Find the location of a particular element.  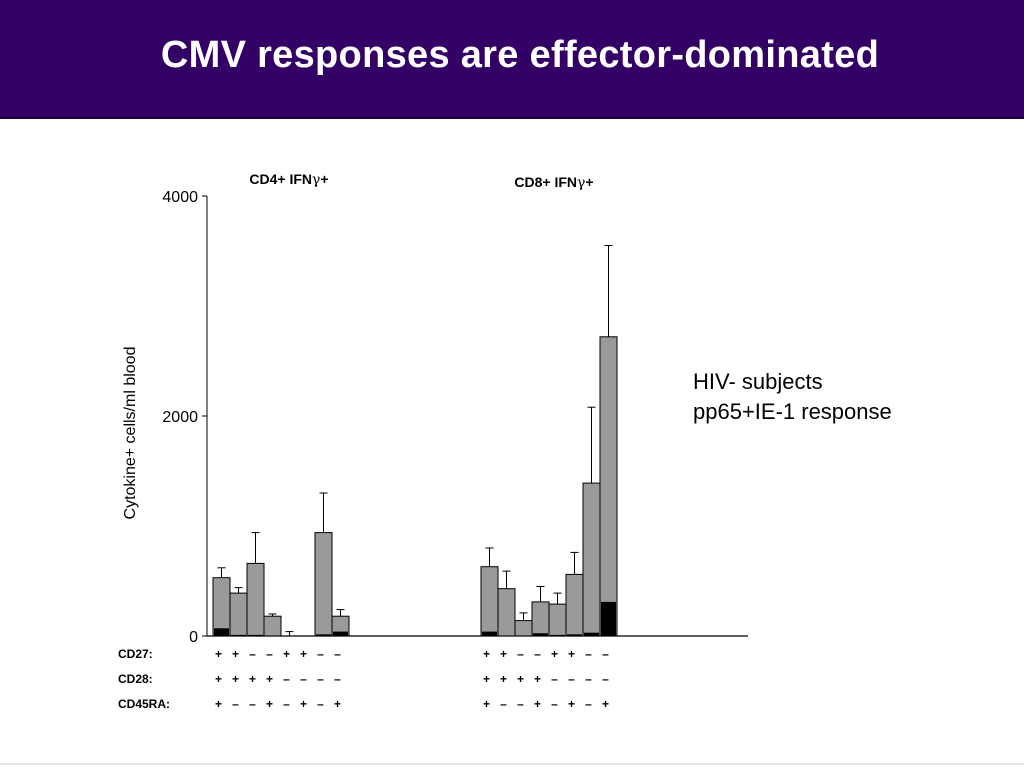

y-tick-label: 0 is located at coordinates (193, 637).